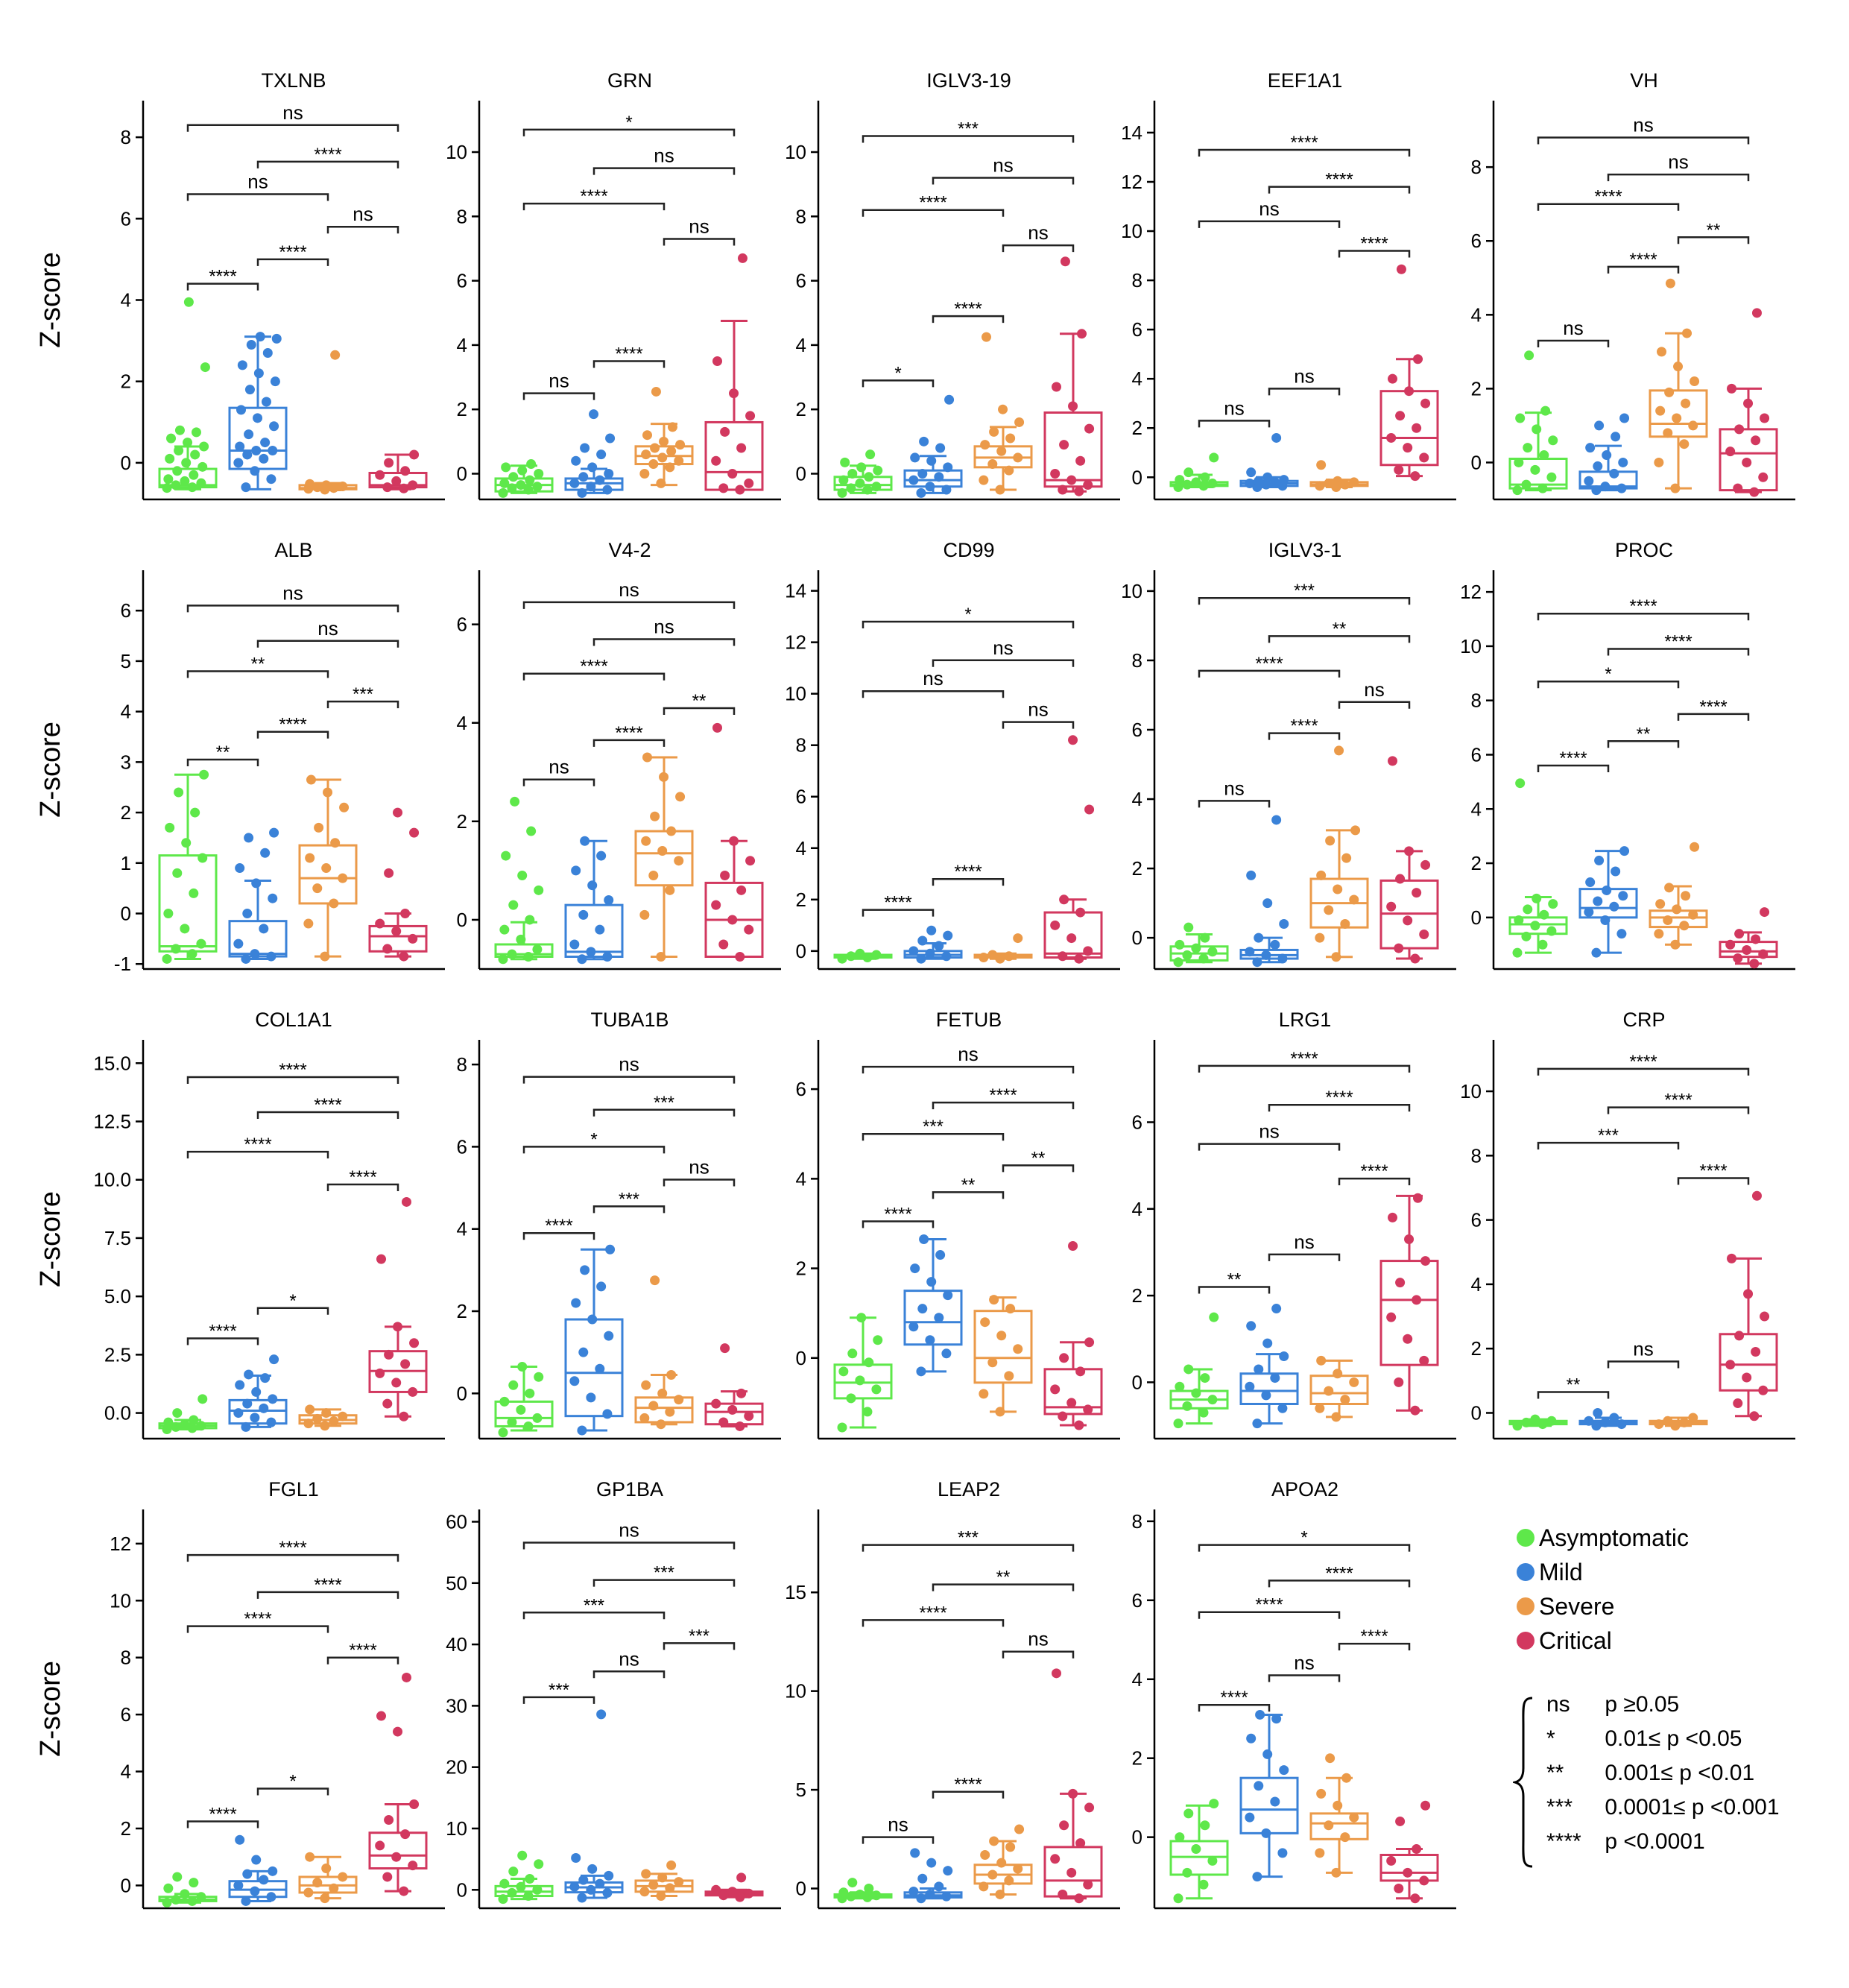  Describe the element at coordinates (1643, 736) in the screenshot. I see `significance-bracket: **` at that location.